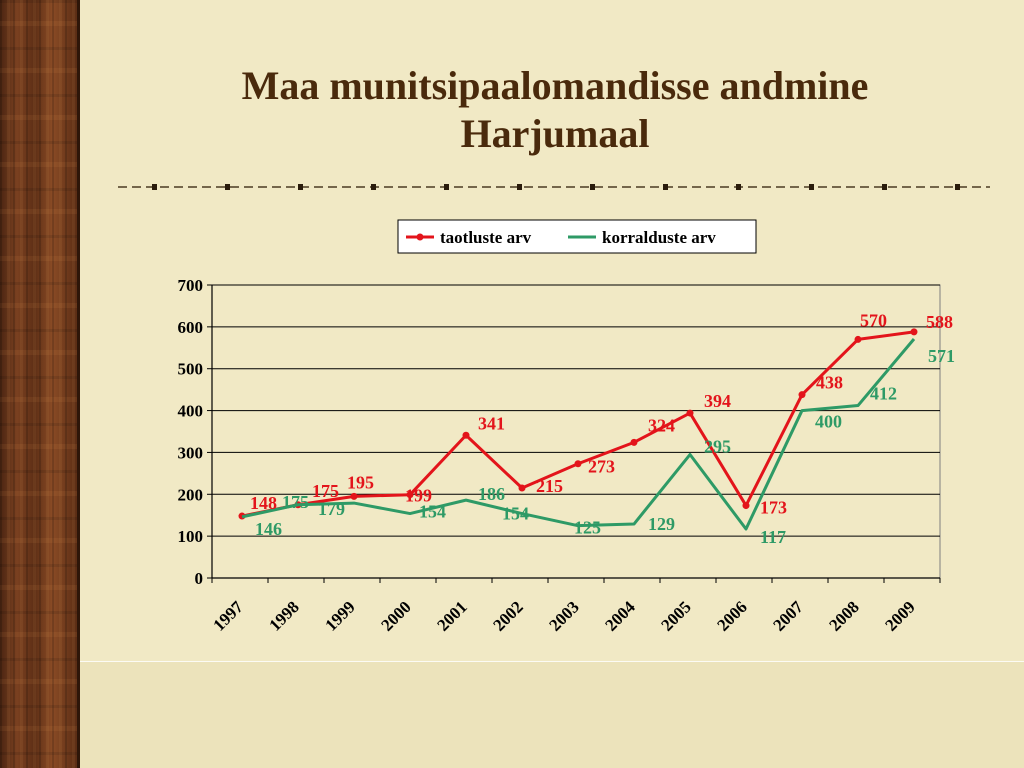 The image size is (1024, 768). I want to click on data-label: 117, so click(773, 537).